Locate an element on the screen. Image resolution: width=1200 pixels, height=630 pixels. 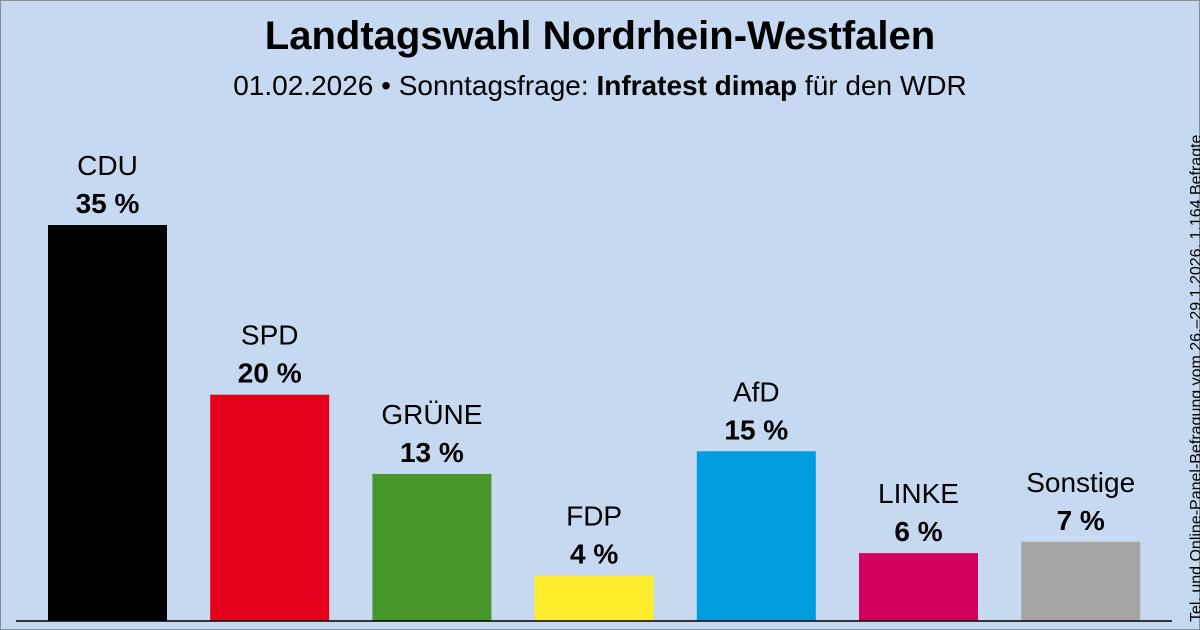
category-label-sonstige: Sonstige is located at coordinates (1080, 482).